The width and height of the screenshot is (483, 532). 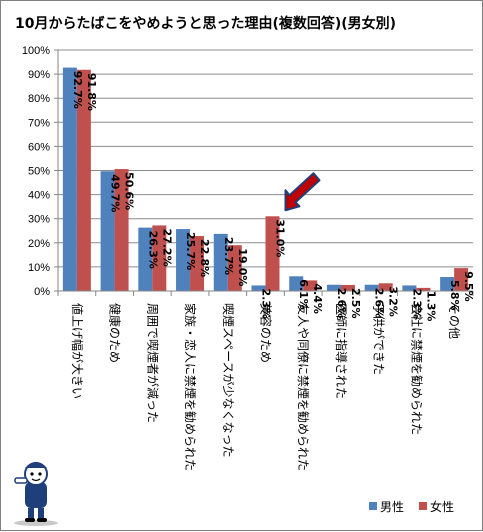 What do you see at coordinates (152, 363) in the screenshot?
I see `category-label: 周囲で喫煙者が減った` at bounding box center [152, 363].